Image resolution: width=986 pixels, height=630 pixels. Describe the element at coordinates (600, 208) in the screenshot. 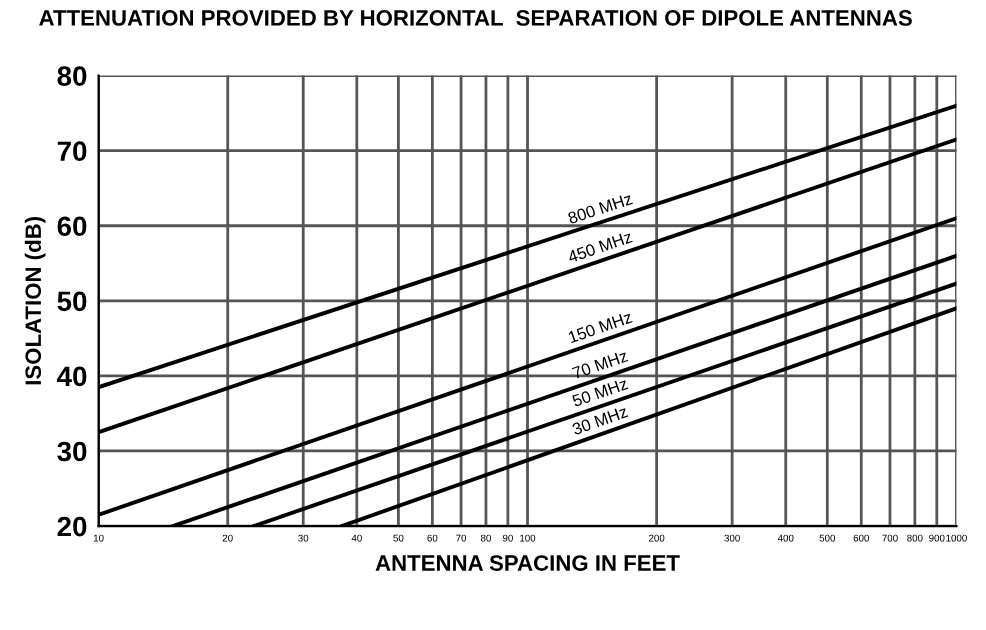

I see `text: 800 MHz` at that location.